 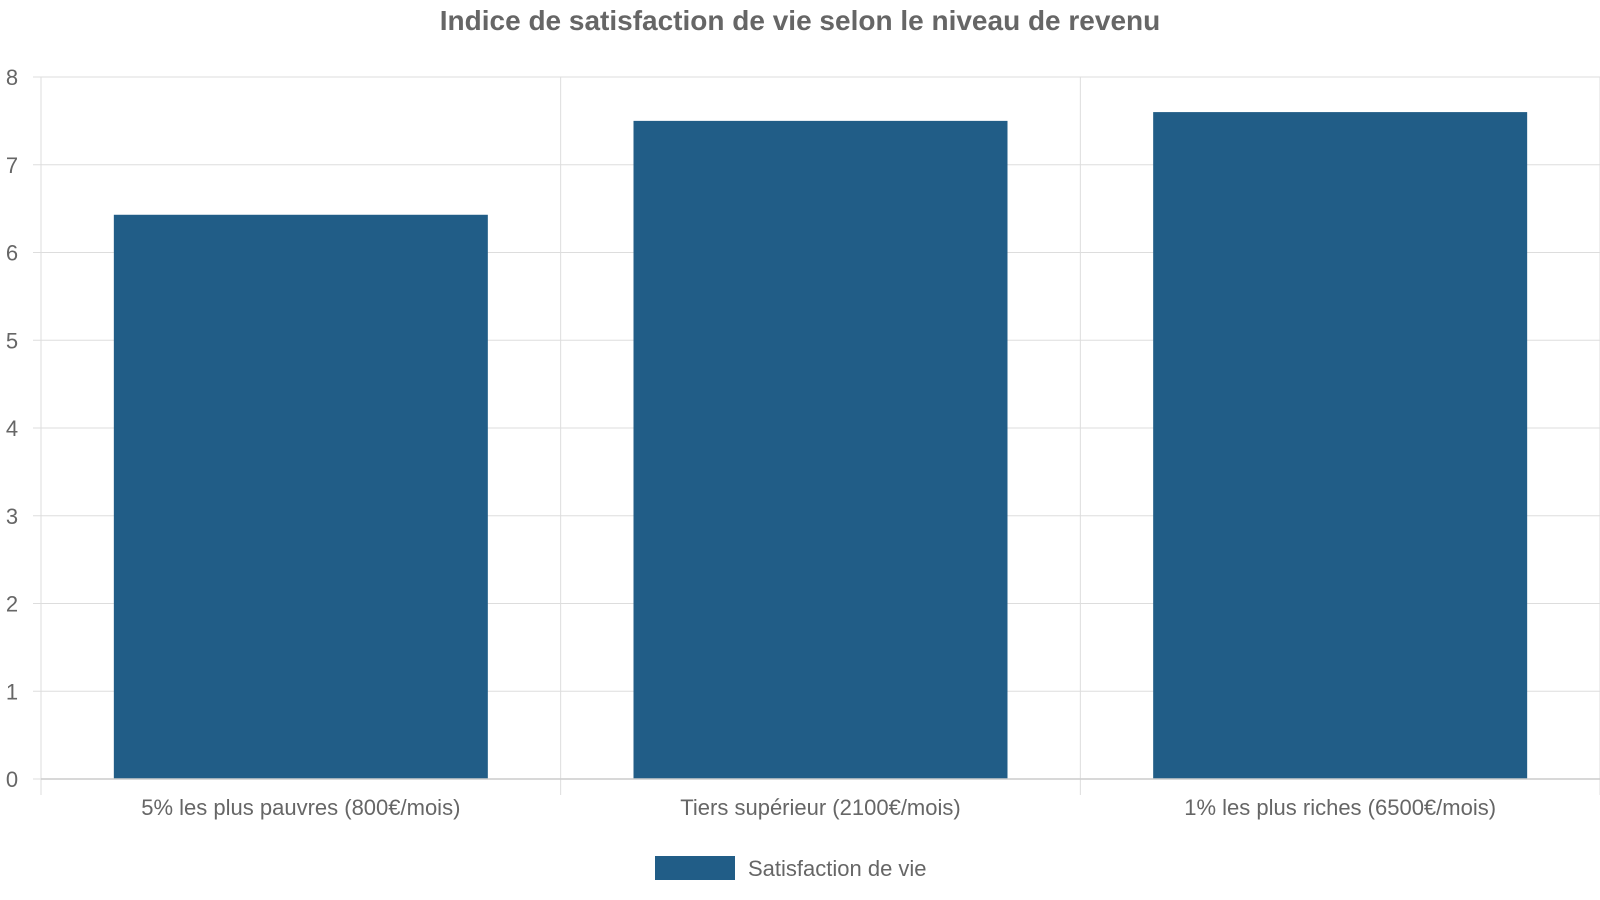 I want to click on y-tick-label: 8, so click(x=12, y=77).